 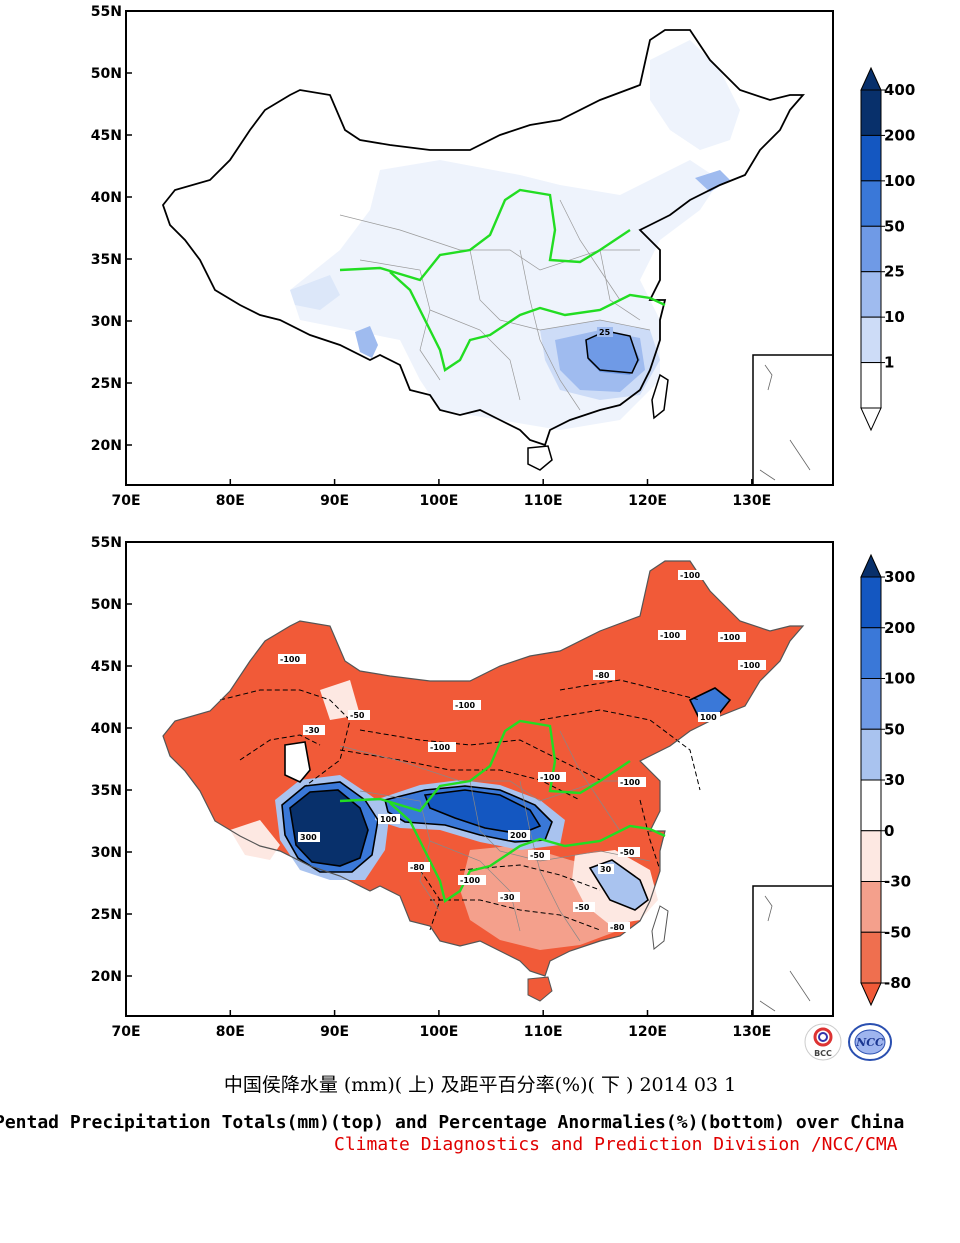 What do you see at coordinates (894, 780) in the screenshot?
I see `colorbar-label: 30` at bounding box center [894, 780].